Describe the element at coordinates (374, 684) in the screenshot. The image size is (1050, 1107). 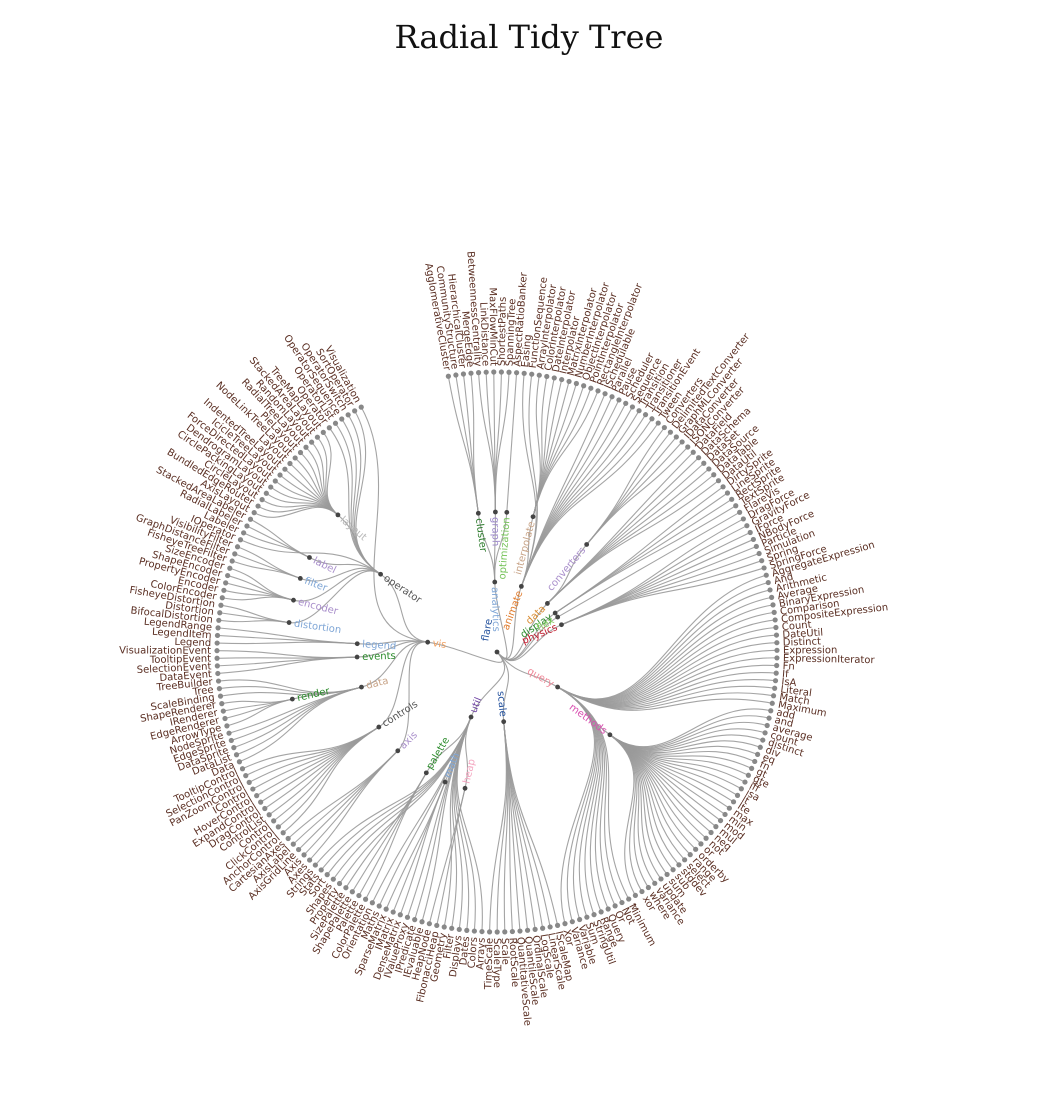
I see `tree-branch-node: data` at that location.